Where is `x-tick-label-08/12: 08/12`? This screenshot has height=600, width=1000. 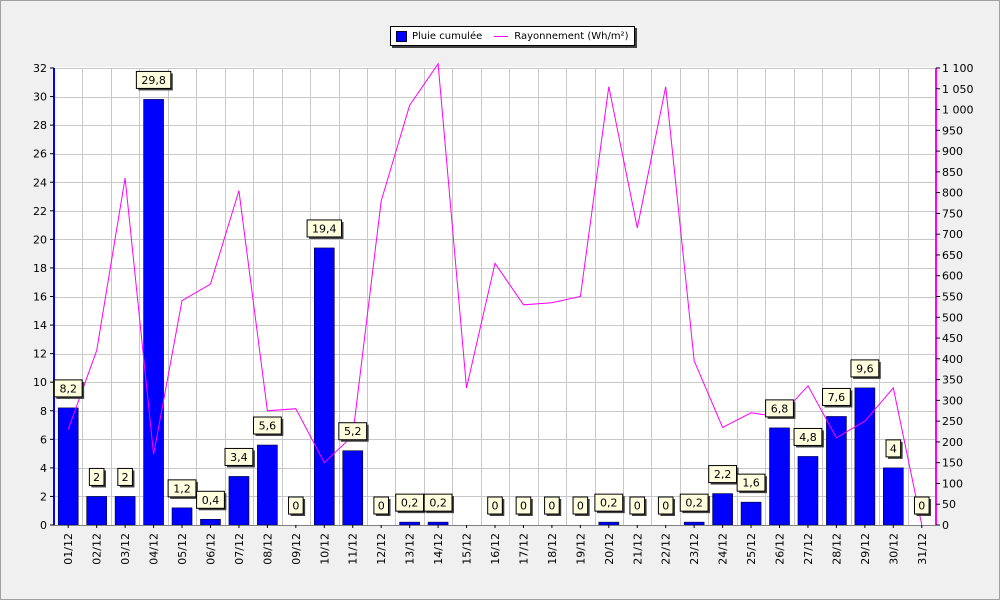 x-tick-label-08/12: 08/12 is located at coordinates (267, 549).